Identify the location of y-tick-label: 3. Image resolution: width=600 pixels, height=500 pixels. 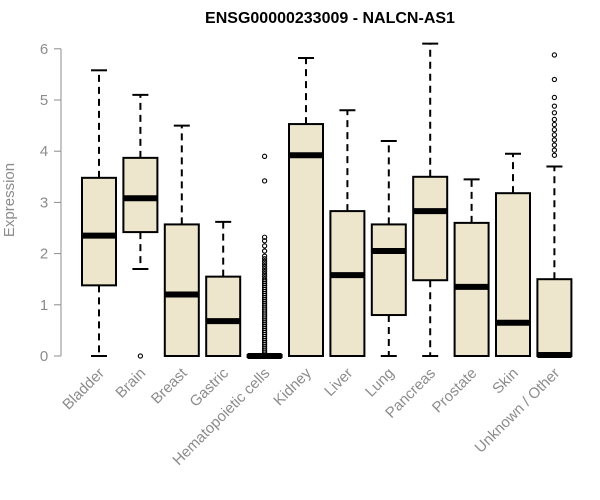
(44, 202).